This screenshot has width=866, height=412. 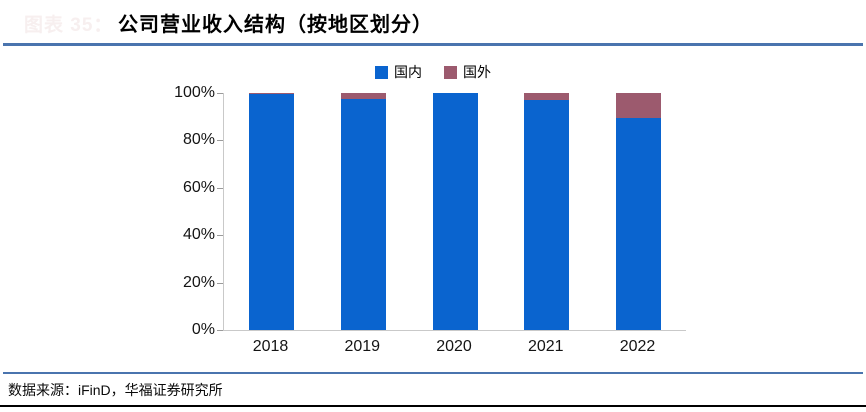 I want to click on bar-segment-2020-domestic, so click(x=455, y=211).